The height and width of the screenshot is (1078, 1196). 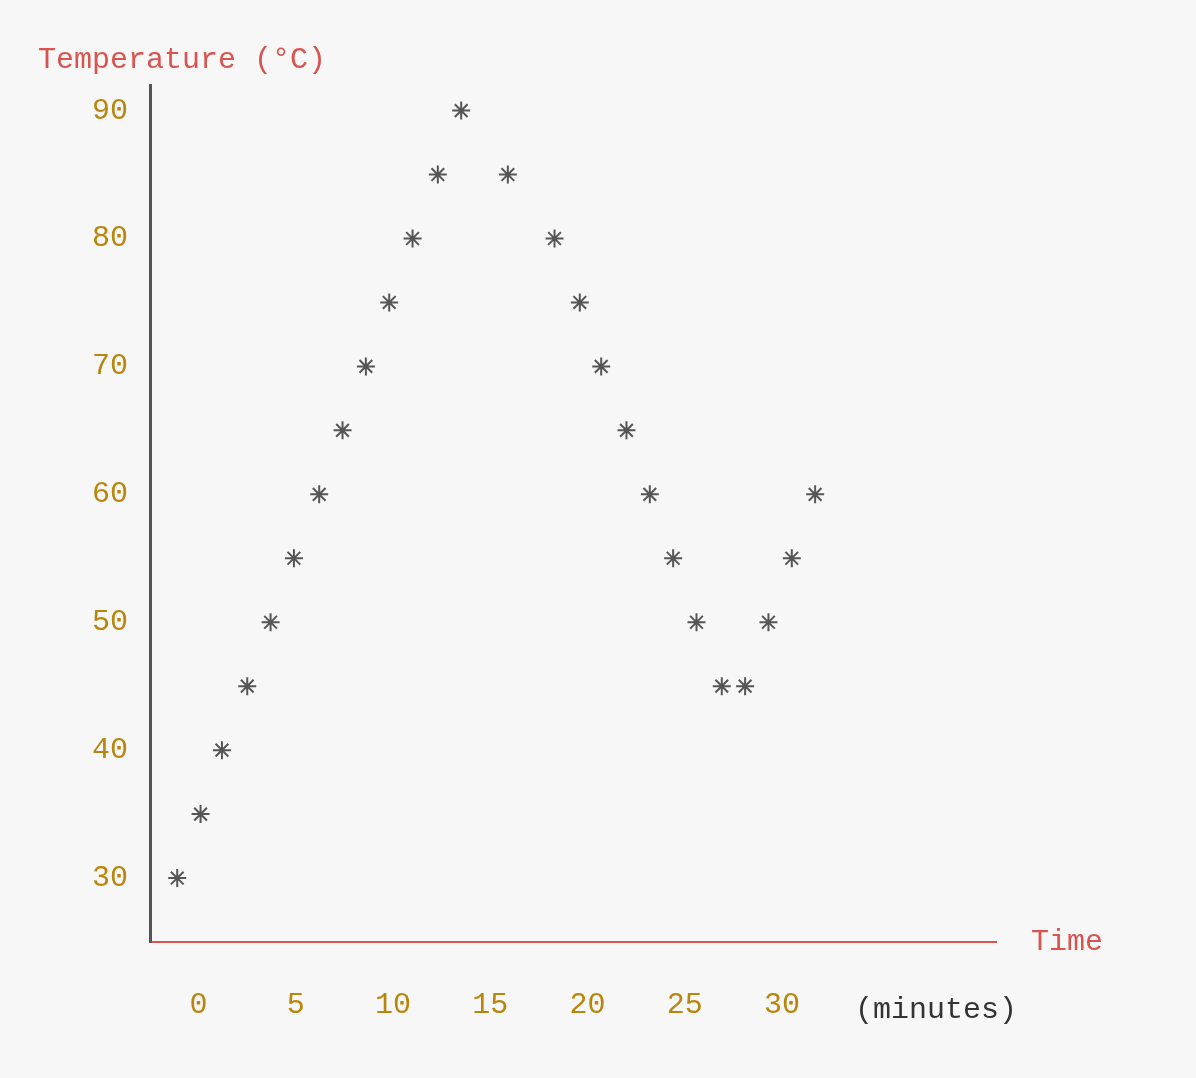 I want to click on x-tick-label: 20, so click(x=587, y=1004).